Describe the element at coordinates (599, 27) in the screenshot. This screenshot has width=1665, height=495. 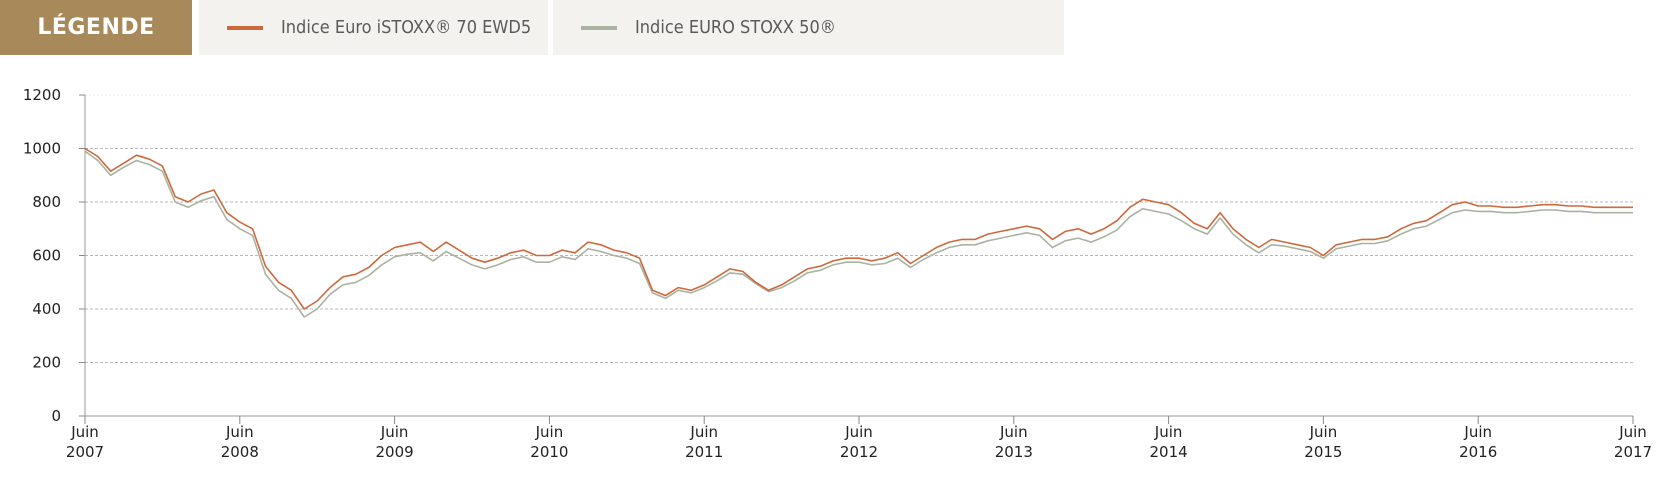
I see `legend-swatch-eurostoxx` at that location.